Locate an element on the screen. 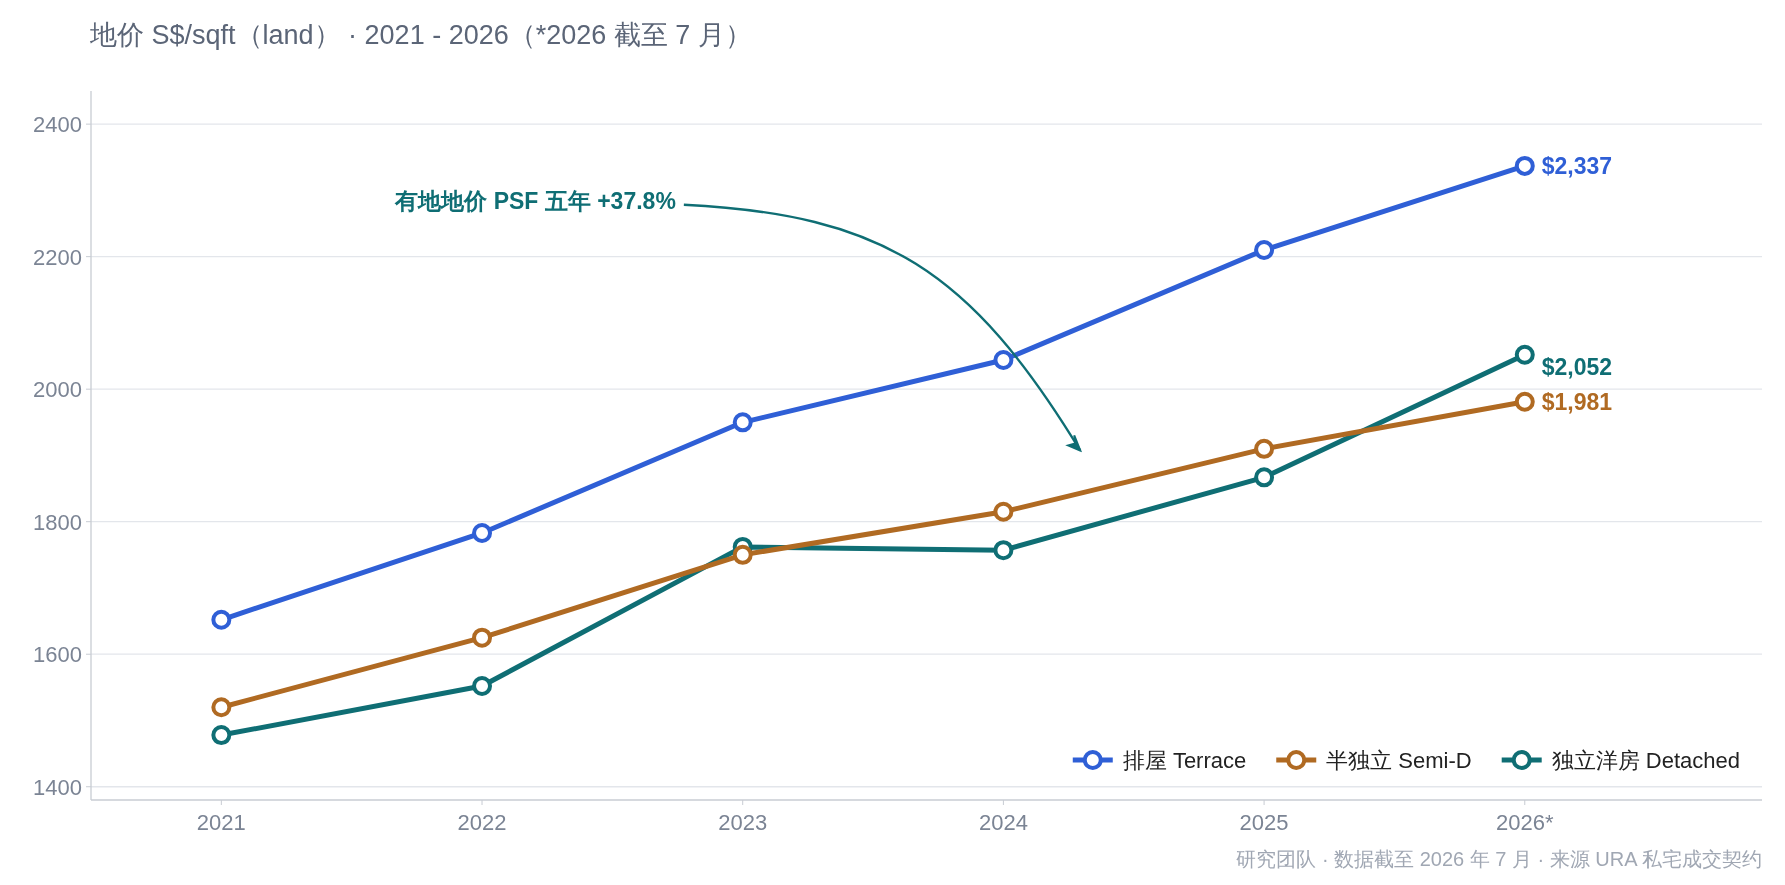 The height and width of the screenshot is (885, 1785). x-tick-label: 2026* is located at coordinates (1525, 822).